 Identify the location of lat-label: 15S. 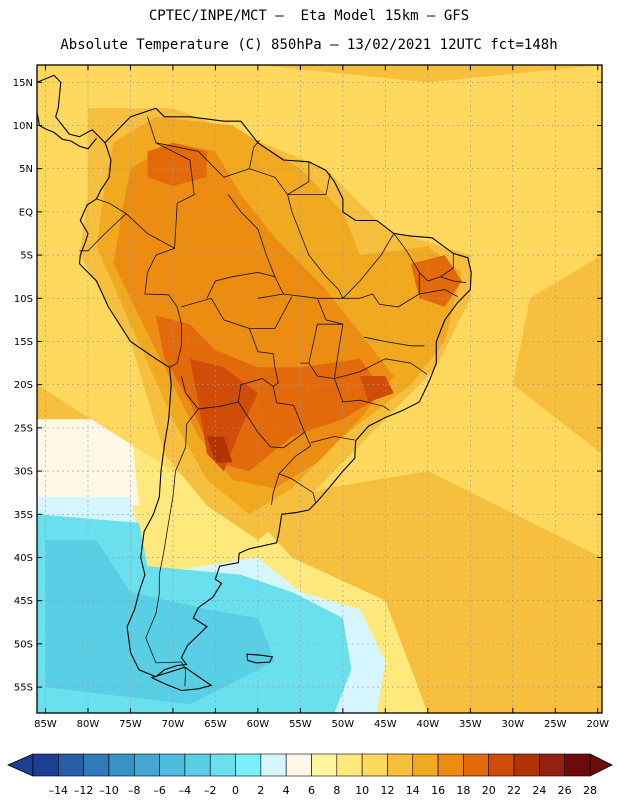
(23, 342).